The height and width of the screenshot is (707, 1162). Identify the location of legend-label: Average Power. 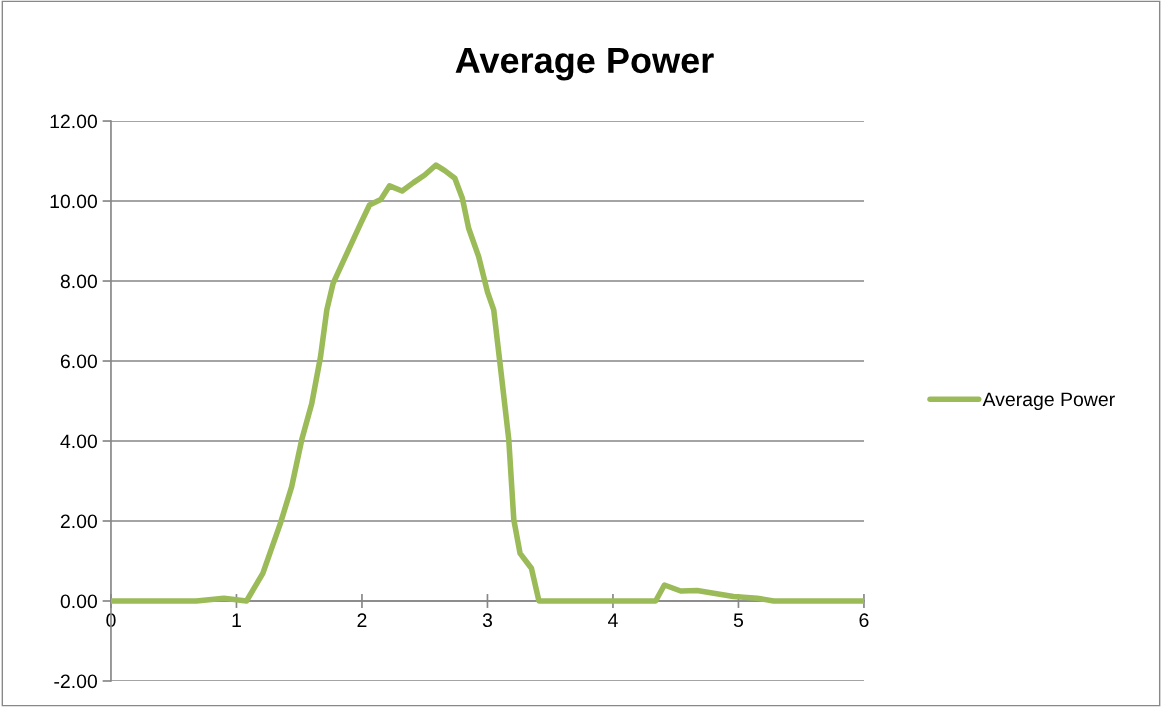
(1048, 401).